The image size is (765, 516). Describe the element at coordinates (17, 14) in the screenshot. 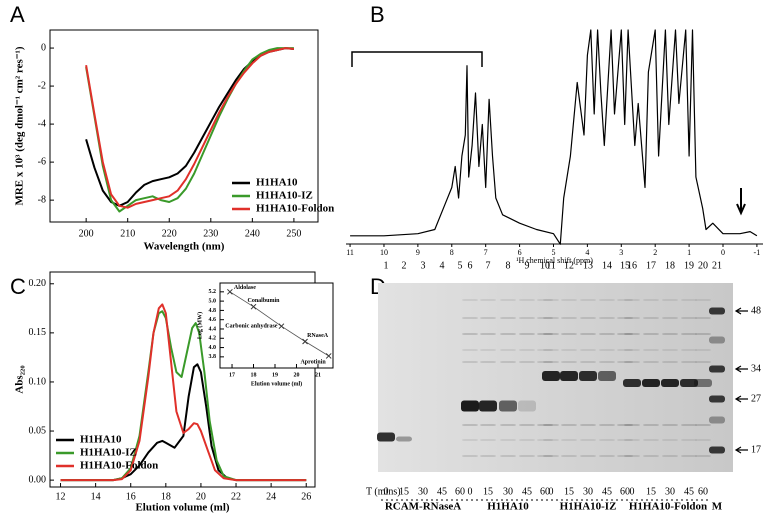

I see `panel-label: A` at that location.